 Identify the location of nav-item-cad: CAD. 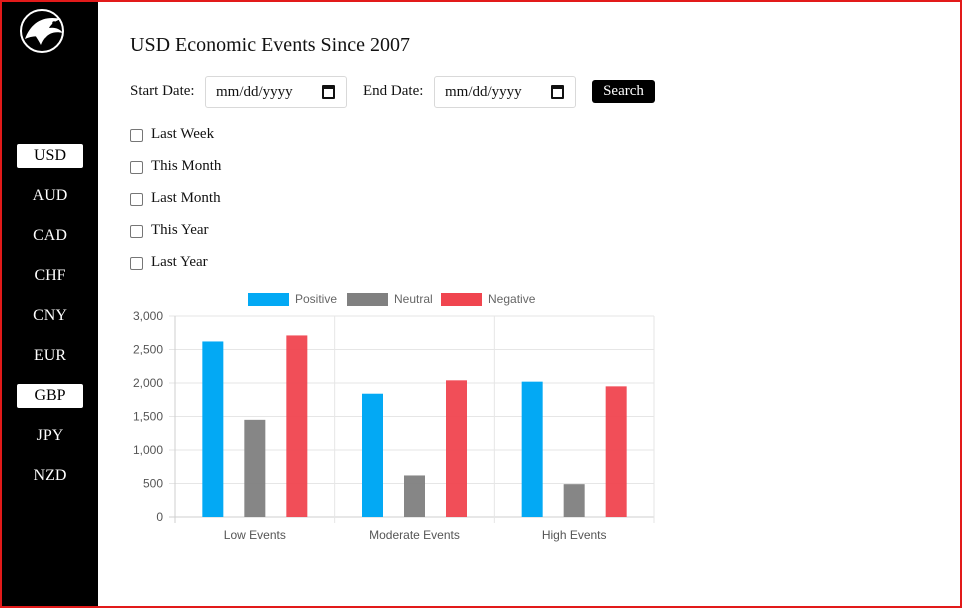
(50, 236).